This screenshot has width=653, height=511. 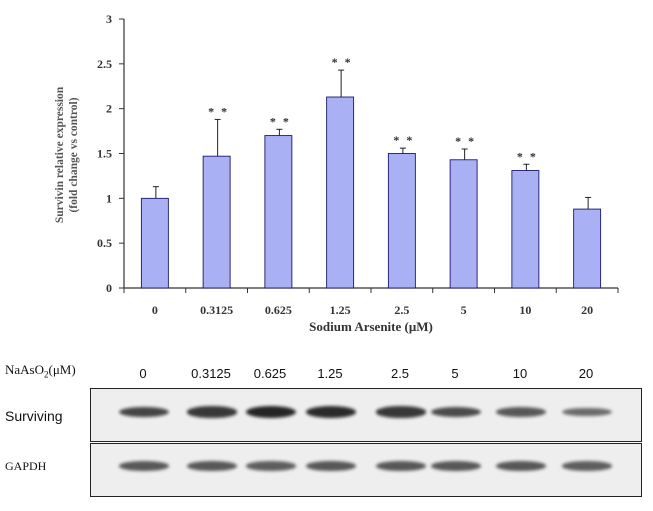 What do you see at coordinates (216, 310) in the screenshot?
I see `x-tick-label: 0.3125` at bounding box center [216, 310].